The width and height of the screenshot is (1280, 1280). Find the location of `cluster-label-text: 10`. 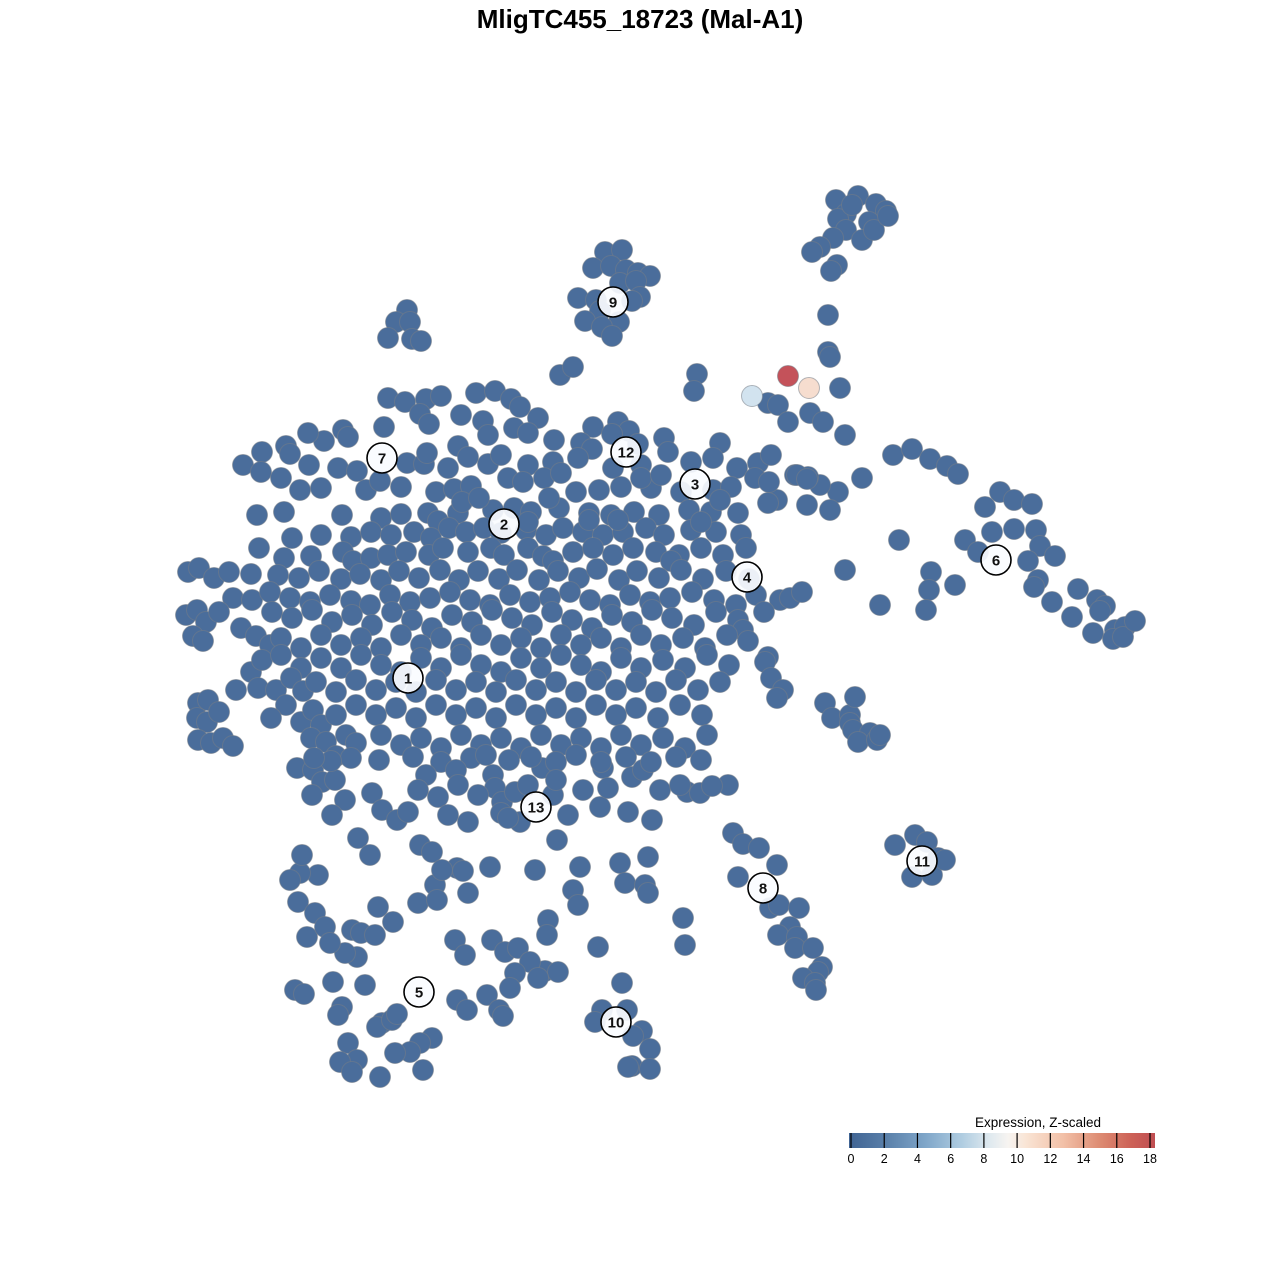

cluster-label-text: 10 is located at coordinates (616, 1023).